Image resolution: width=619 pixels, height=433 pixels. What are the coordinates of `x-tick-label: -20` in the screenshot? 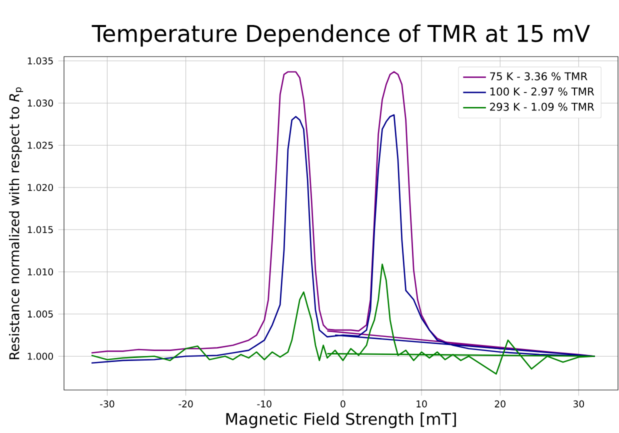 It's located at (185, 404).